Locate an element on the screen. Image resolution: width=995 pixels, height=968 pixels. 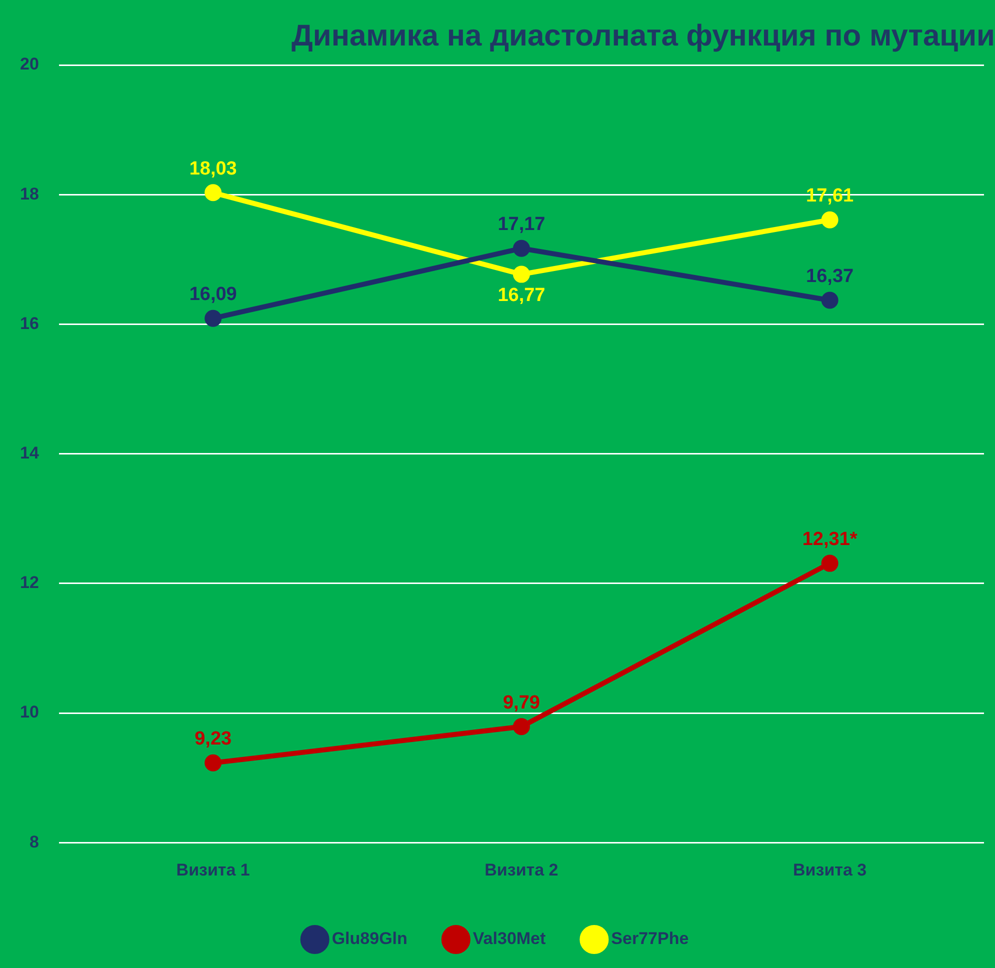
data-label: 9,79 is located at coordinates (521, 703).